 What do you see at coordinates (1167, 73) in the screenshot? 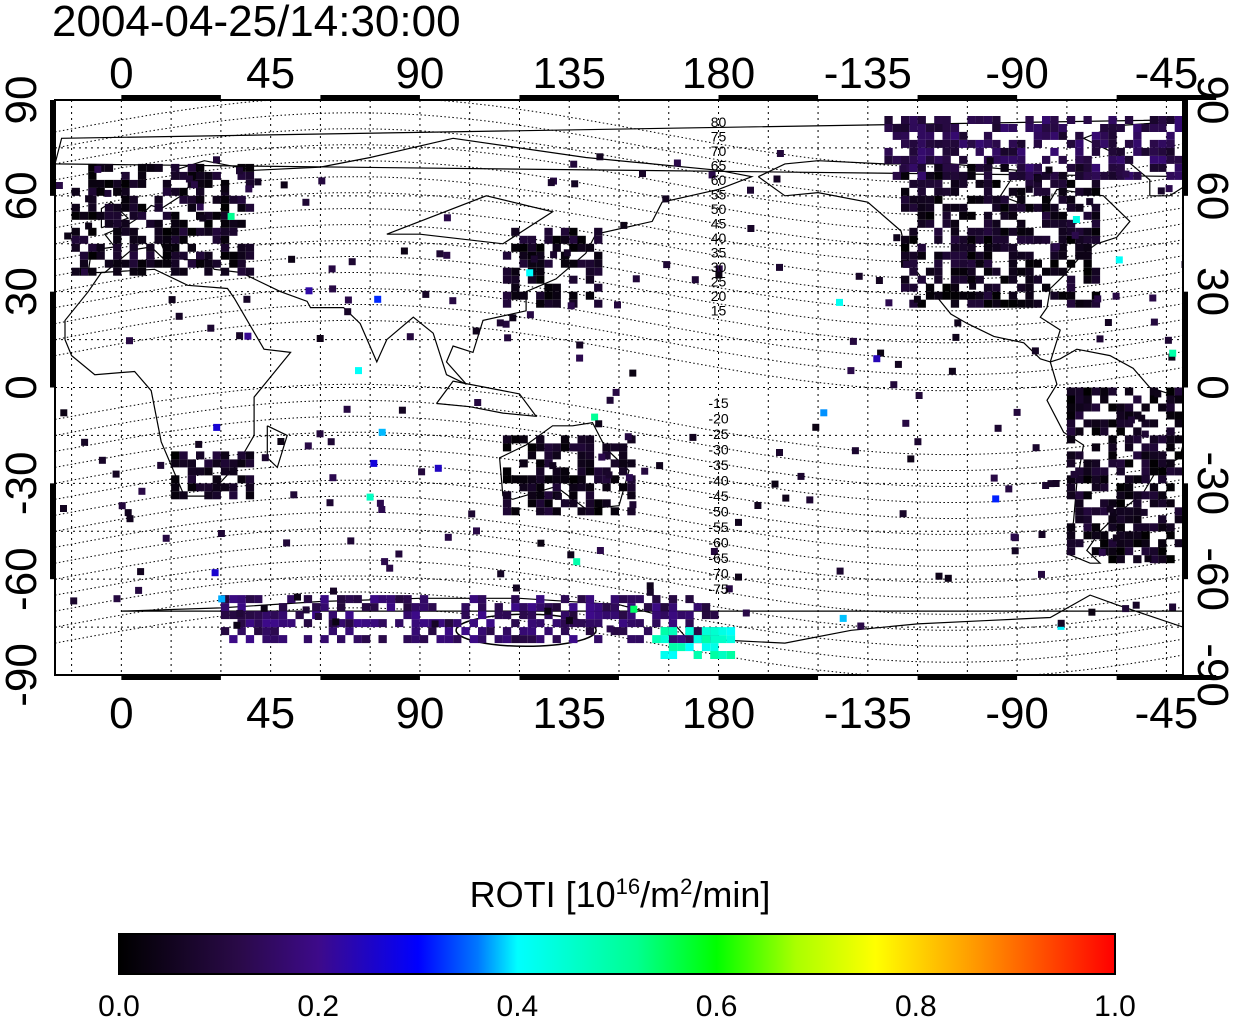
I see `x-tick-label: -45` at bounding box center [1167, 73].